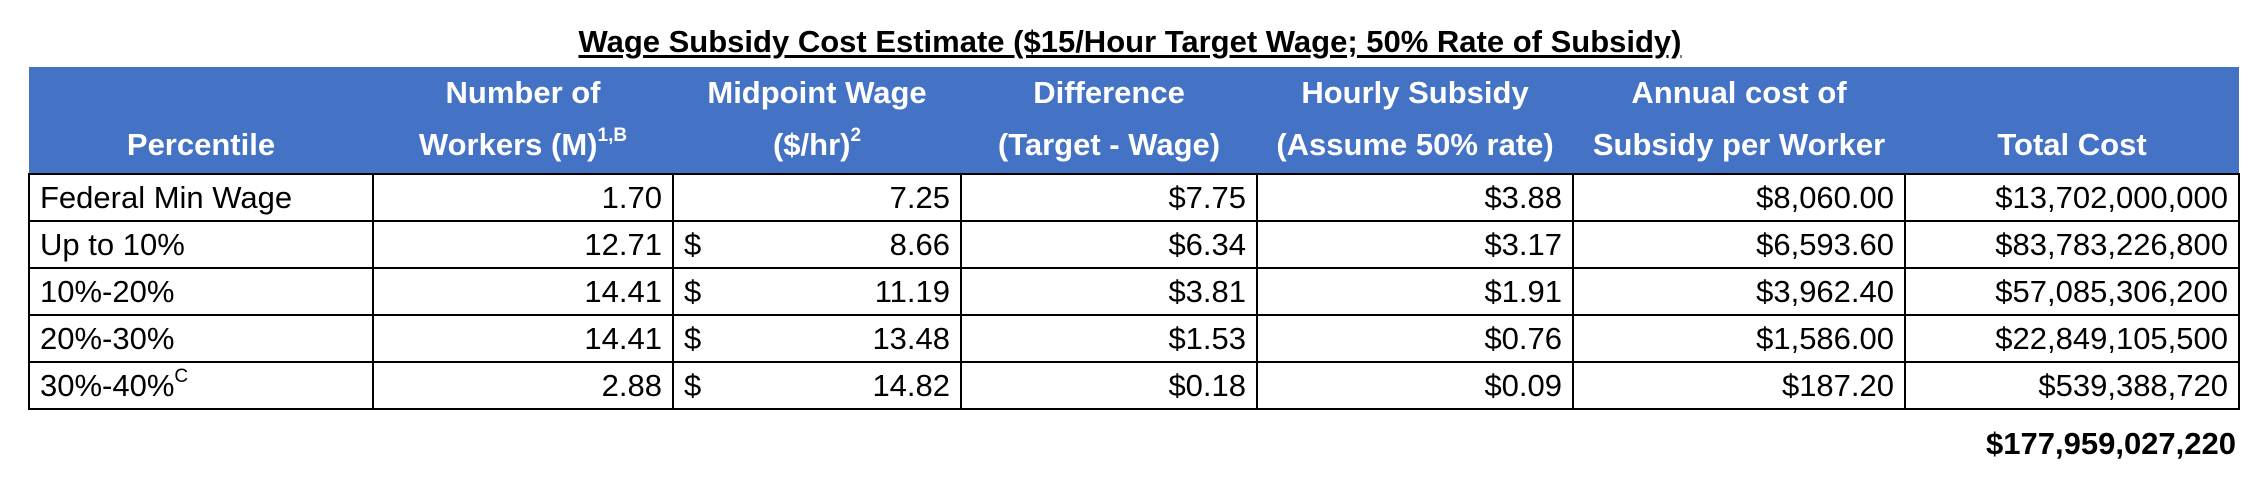 This screenshot has width=2260, height=484. What do you see at coordinates (201, 385) in the screenshot?
I see `cell-percentile: 30%-40%C` at bounding box center [201, 385].